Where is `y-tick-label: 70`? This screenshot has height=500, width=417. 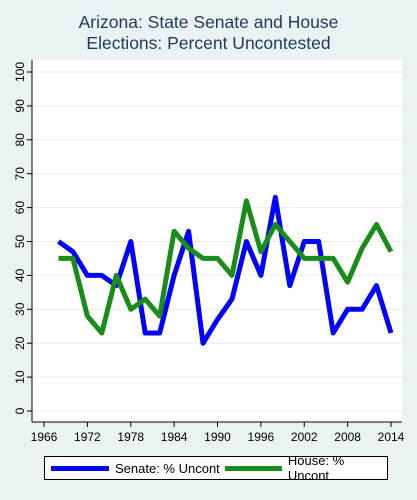
y-tick-label: 70 is located at coordinates (20, 174).